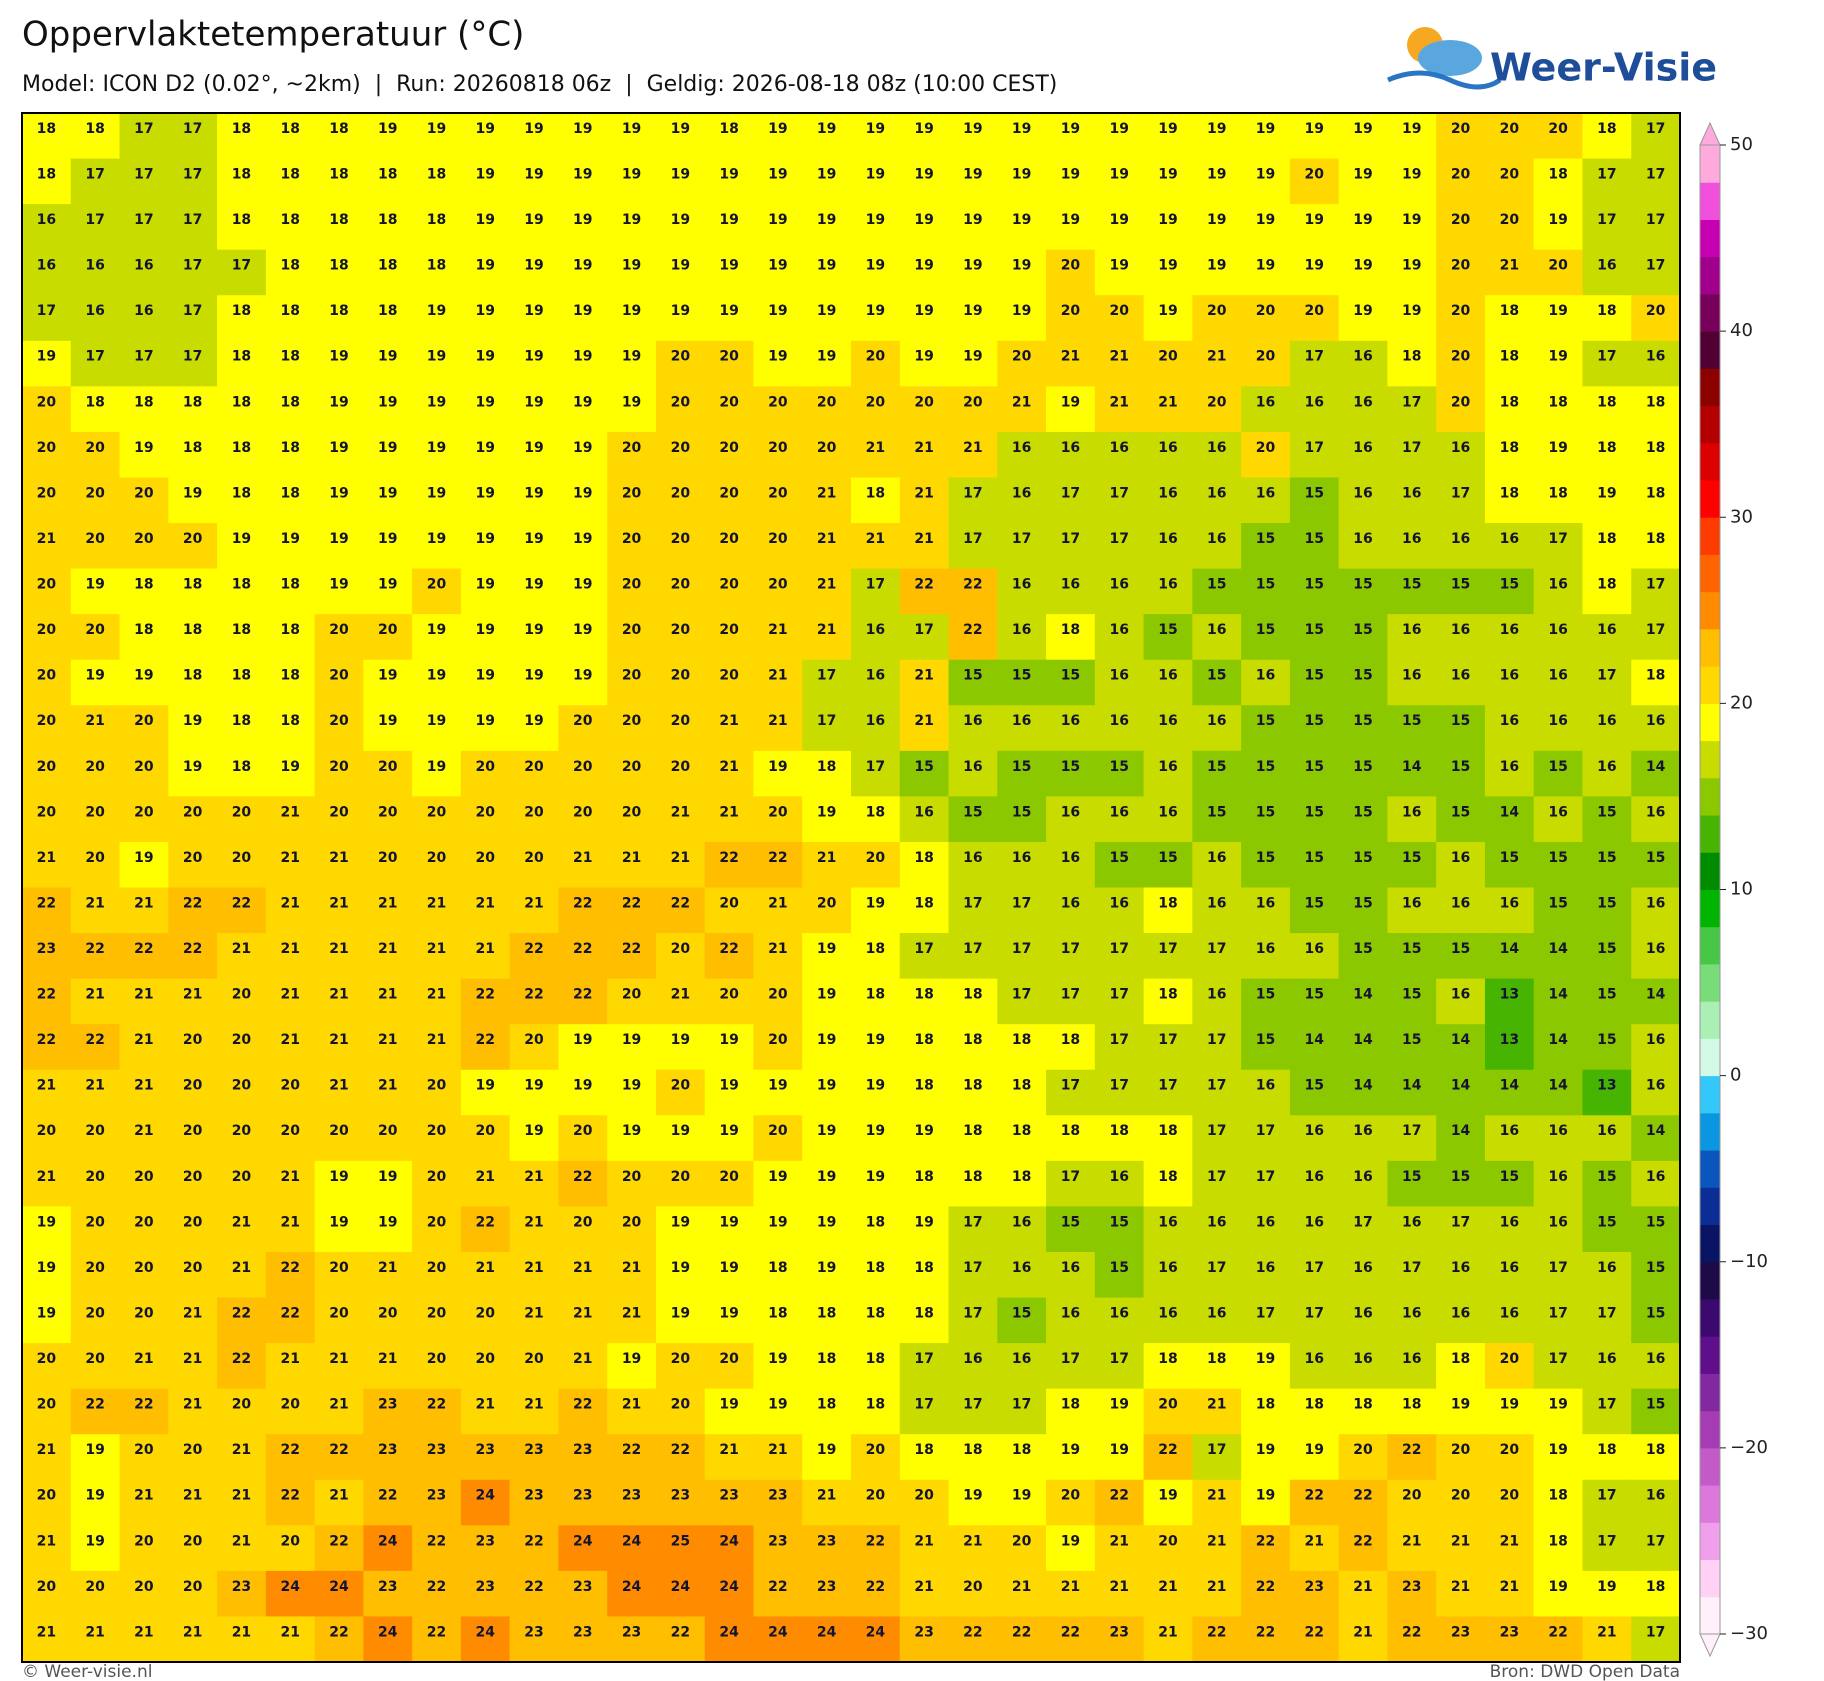  Describe the element at coordinates (583, 1541) in the screenshot. I see `temperature-label: 24` at that location.